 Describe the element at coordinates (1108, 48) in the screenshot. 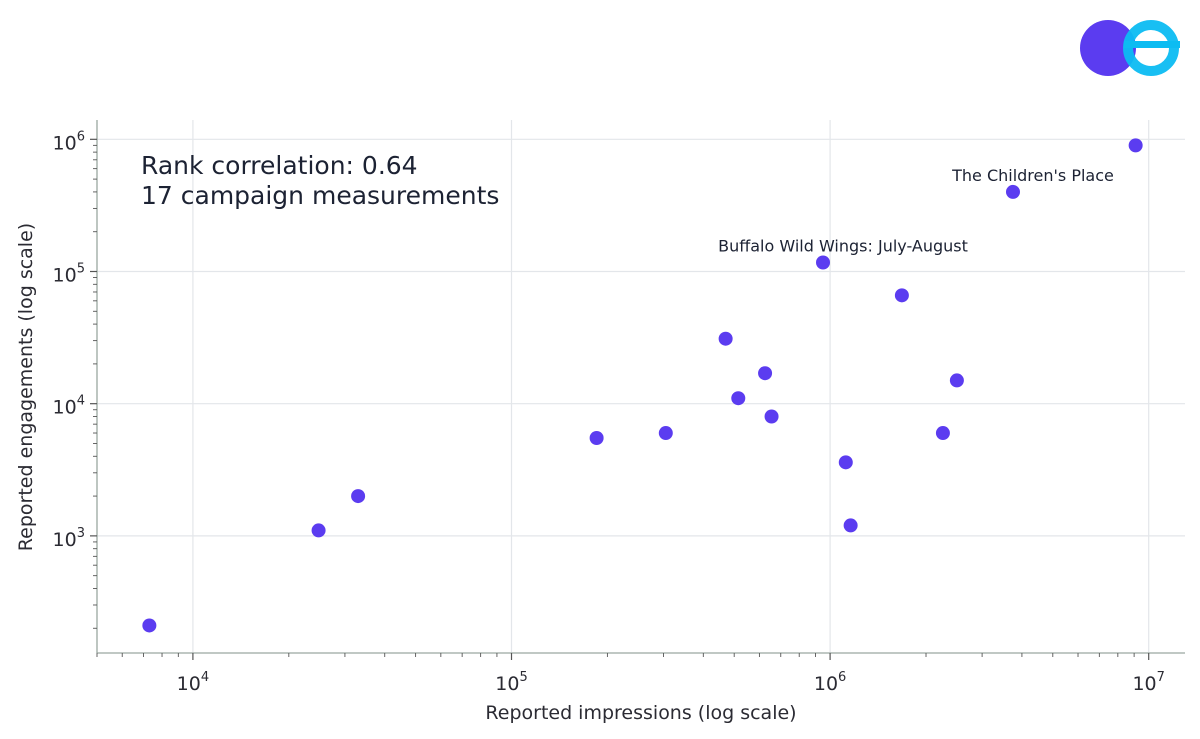

I see `logo-left-circle` at that location.